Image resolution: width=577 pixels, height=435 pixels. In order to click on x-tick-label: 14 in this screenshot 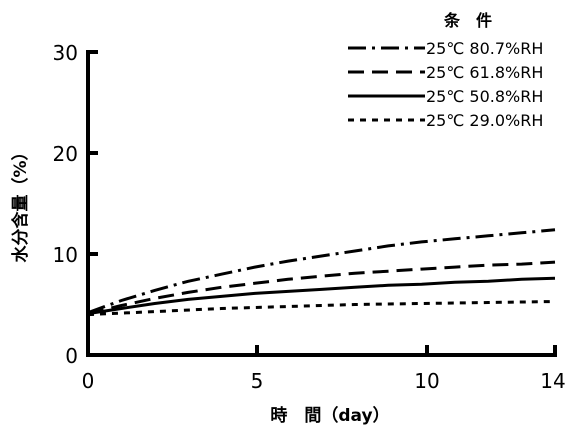, I will do `click(552, 381)`.